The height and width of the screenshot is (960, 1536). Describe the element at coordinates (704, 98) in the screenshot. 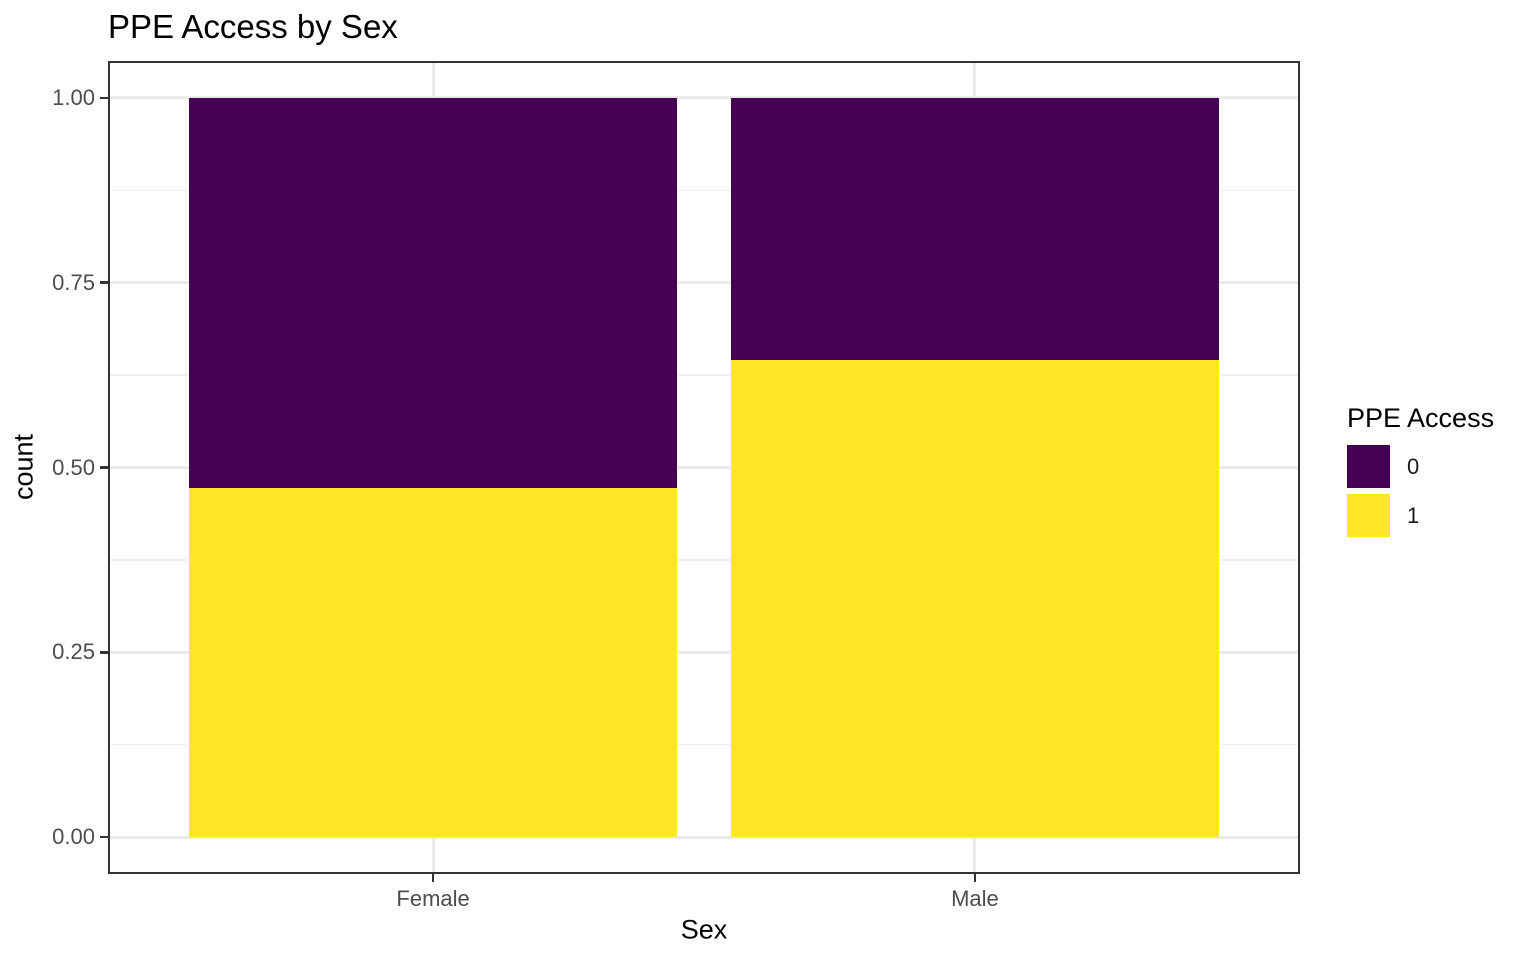

I see `gridline-major-y1` at that location.